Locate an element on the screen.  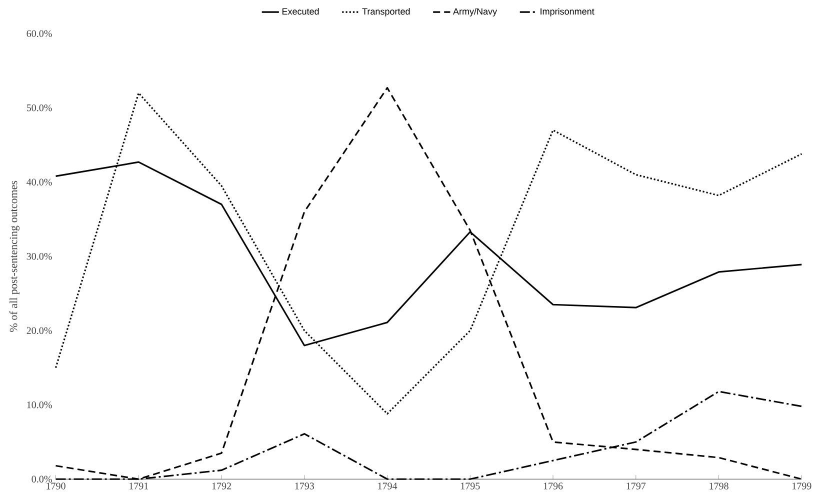
legend-label: Imprisonment is located at coordinates (567, 12).